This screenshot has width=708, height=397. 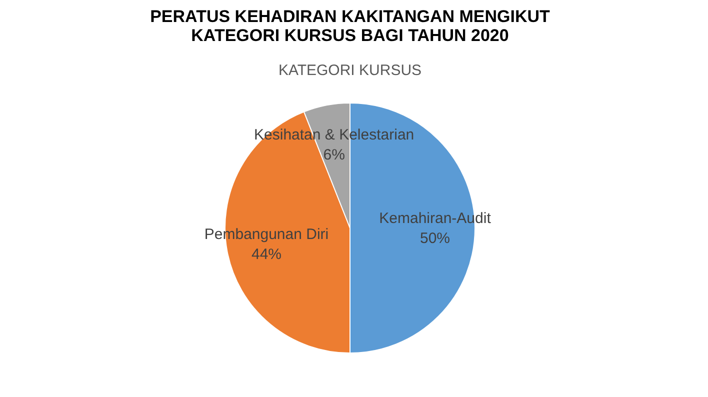 What do you see at coordinates (350, 26) in the screenshot?
I see `chart-title: PERATUS KEHADIRAN KAKITANGAN MENGIKUT KATEGORI KURSUS BAGI TAHUN 2020` at bounding box center [350, 26].